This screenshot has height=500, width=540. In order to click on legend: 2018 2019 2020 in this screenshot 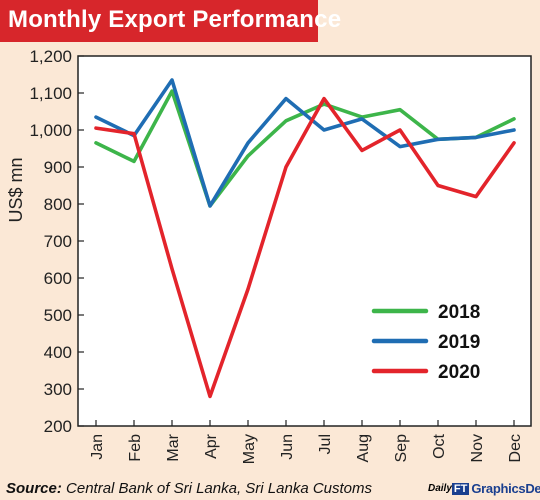, I will do `click(425, 342)`.